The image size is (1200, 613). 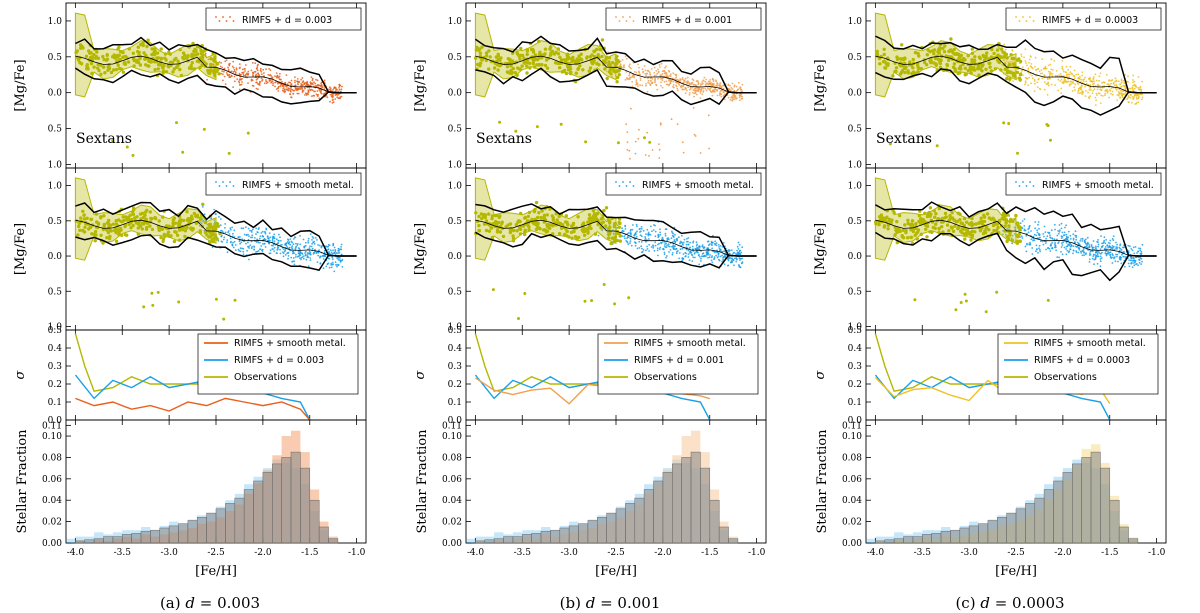 I want to click on x-tick-label: -1.5, so click(x=710, y=553).